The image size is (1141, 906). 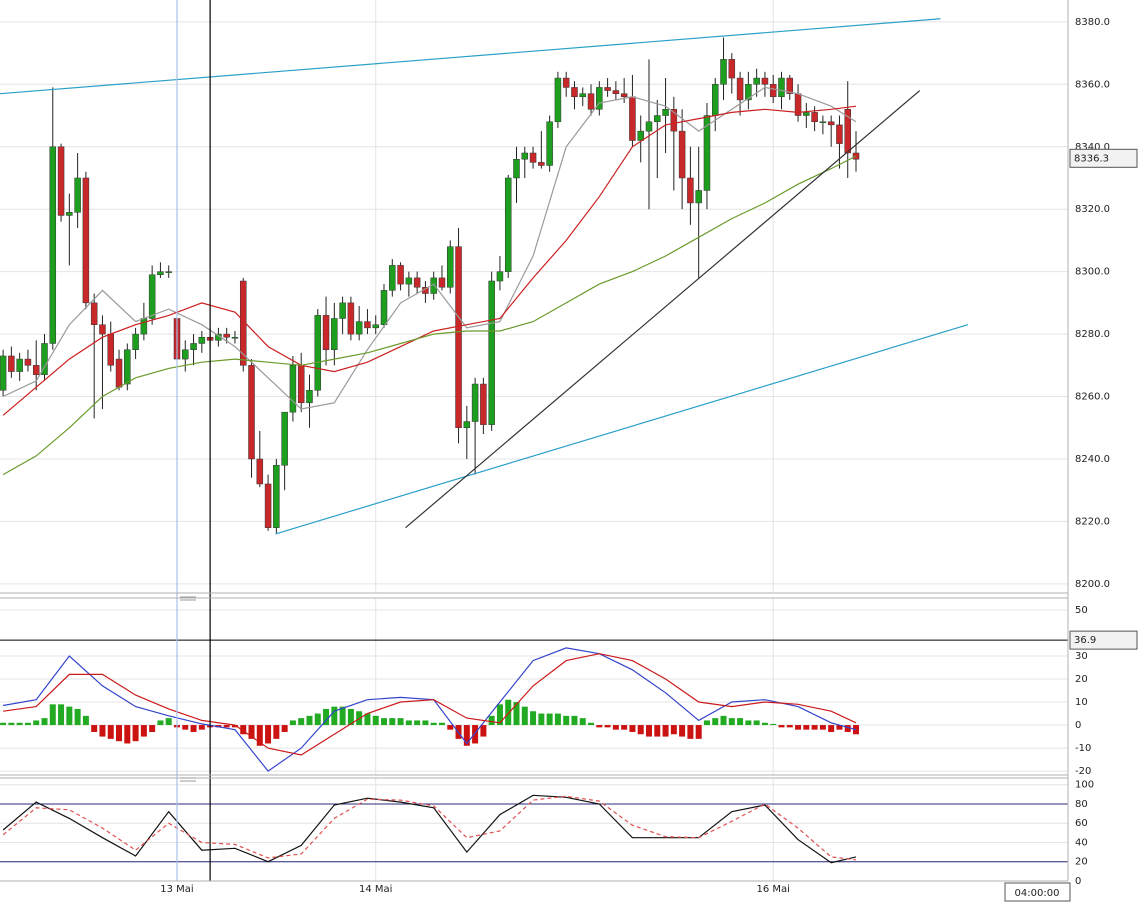 I want to click on cursor-level-box, so click(x=1103, y=640).